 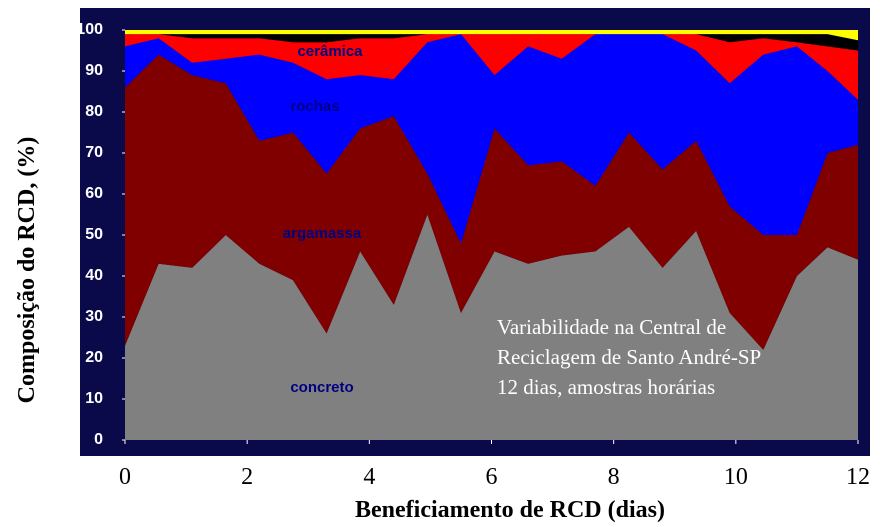 I want to click on series-label: cerâmica, so click(x=330, y=51).